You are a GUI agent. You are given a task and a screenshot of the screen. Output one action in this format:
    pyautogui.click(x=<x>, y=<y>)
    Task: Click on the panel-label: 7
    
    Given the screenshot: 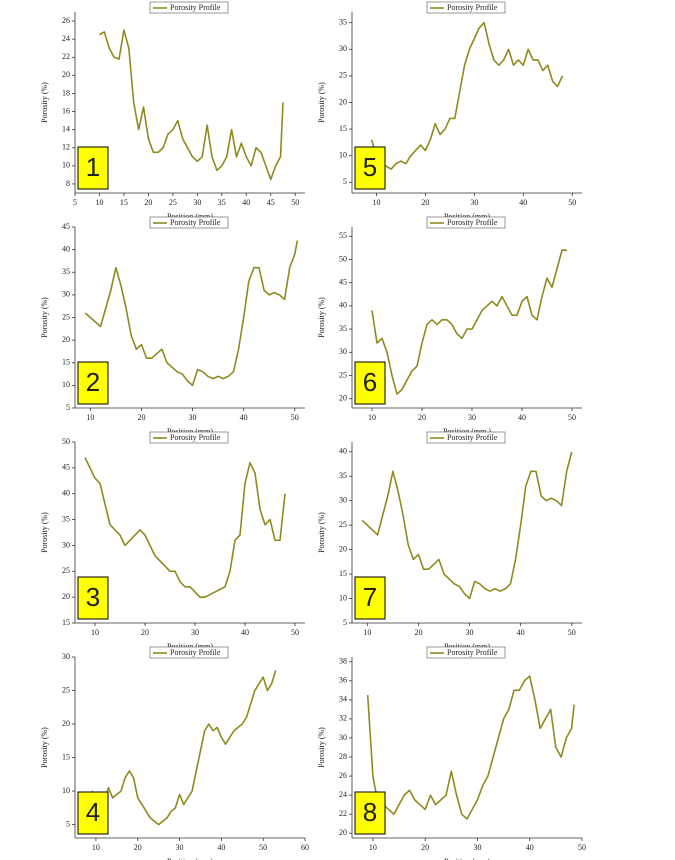 What is the action you would take?
    pyautogui.click(x=370, y=597)
    